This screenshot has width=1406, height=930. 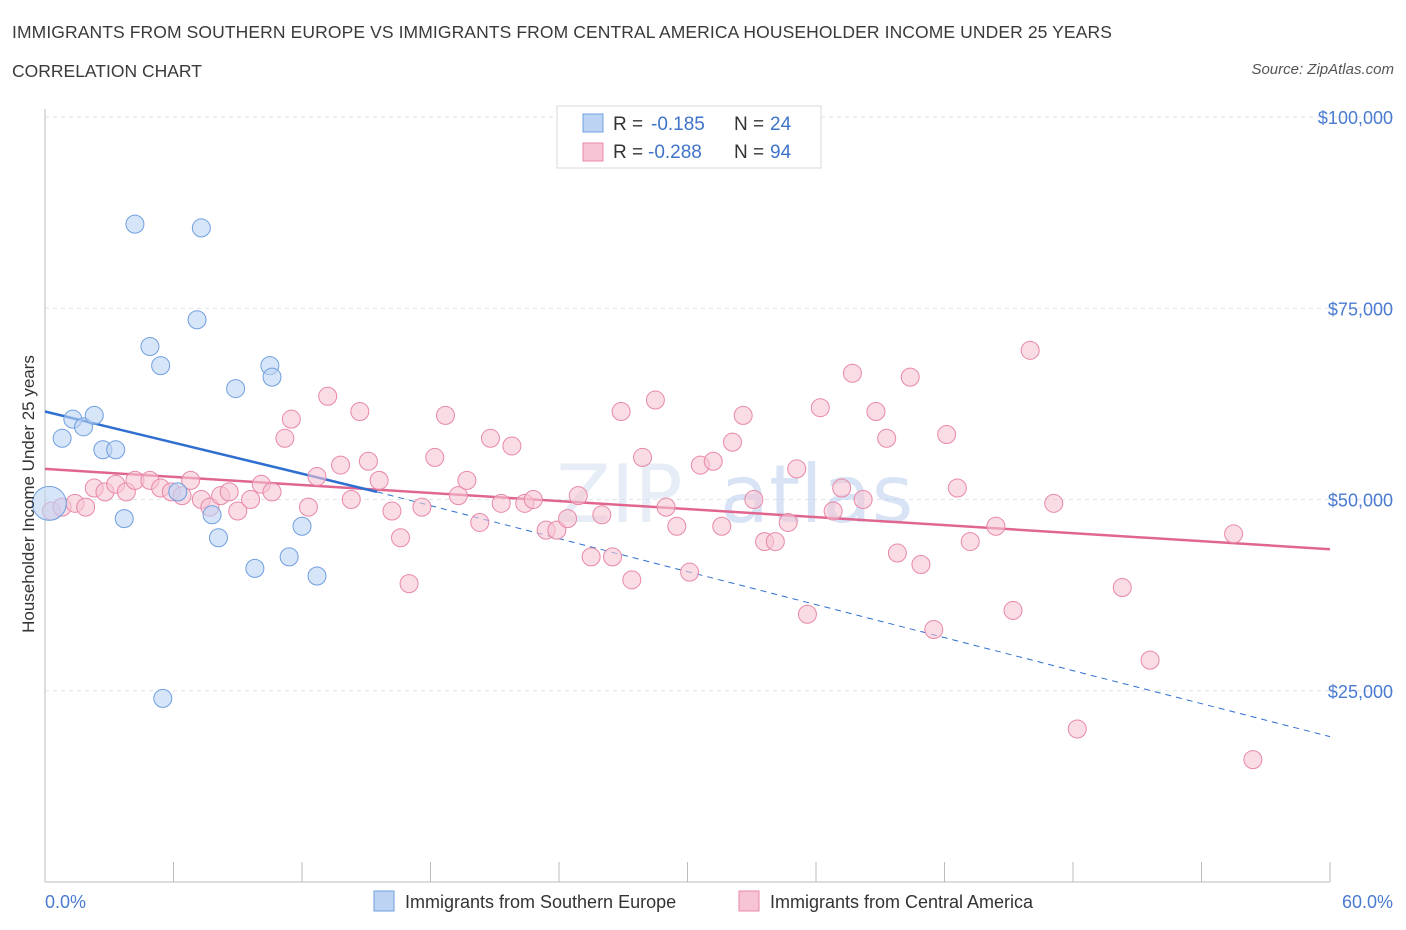 I want to click on source-label: Source: ZipAtlas.com, so click(x=1322, y=69).